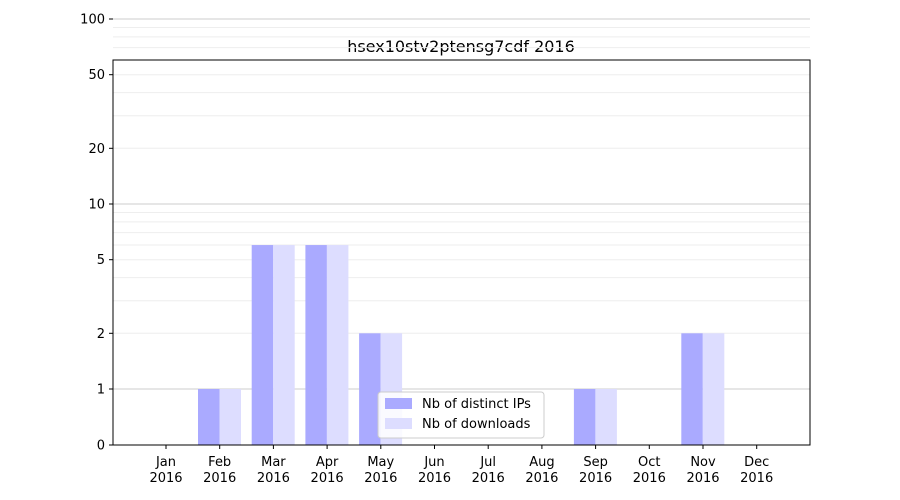  I want to click on x-tick-label-month: May, so click(380, 462).